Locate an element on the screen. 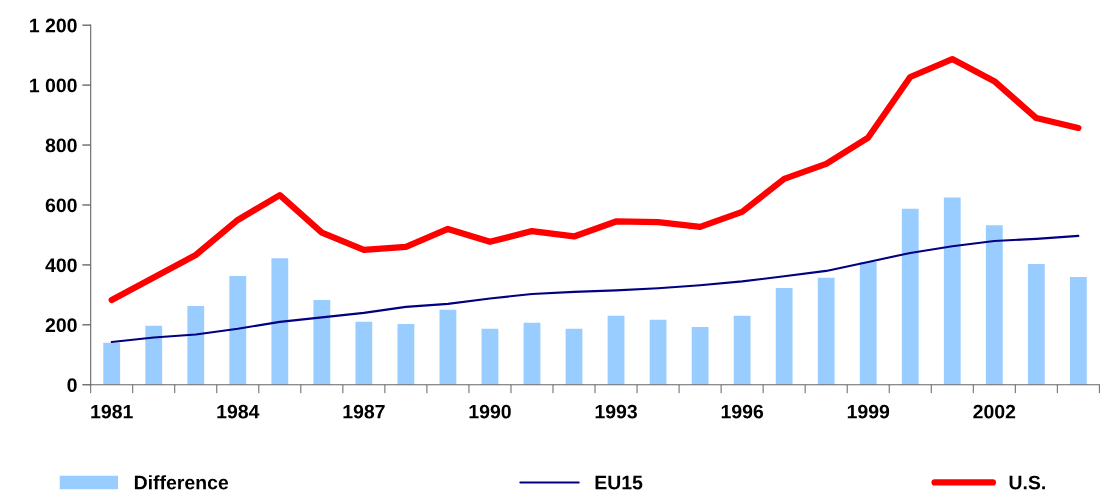  x-tick-label: 1981 is located at coordinates (112, 411).